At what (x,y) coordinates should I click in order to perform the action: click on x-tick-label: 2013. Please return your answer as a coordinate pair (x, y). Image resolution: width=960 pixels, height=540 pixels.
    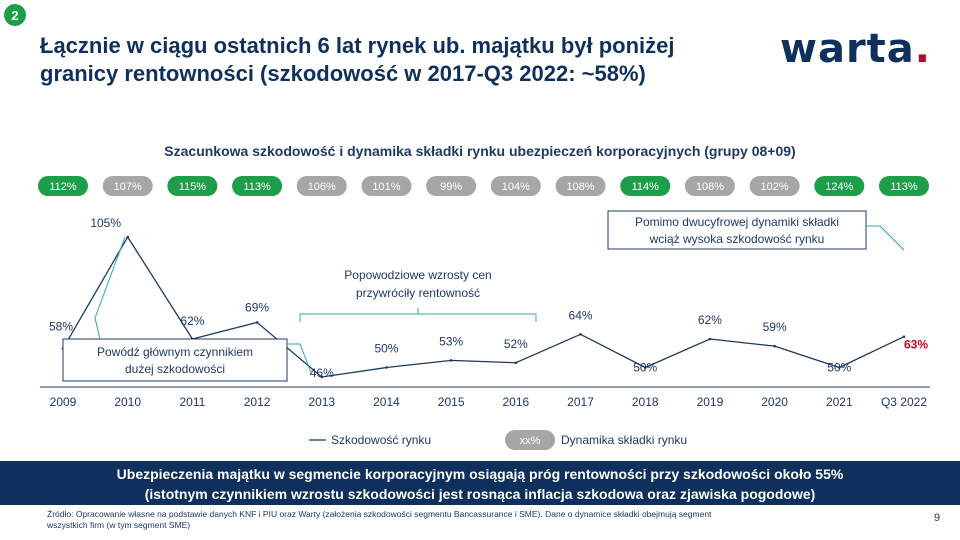
    Looking at the image, I should click on (321, 402).